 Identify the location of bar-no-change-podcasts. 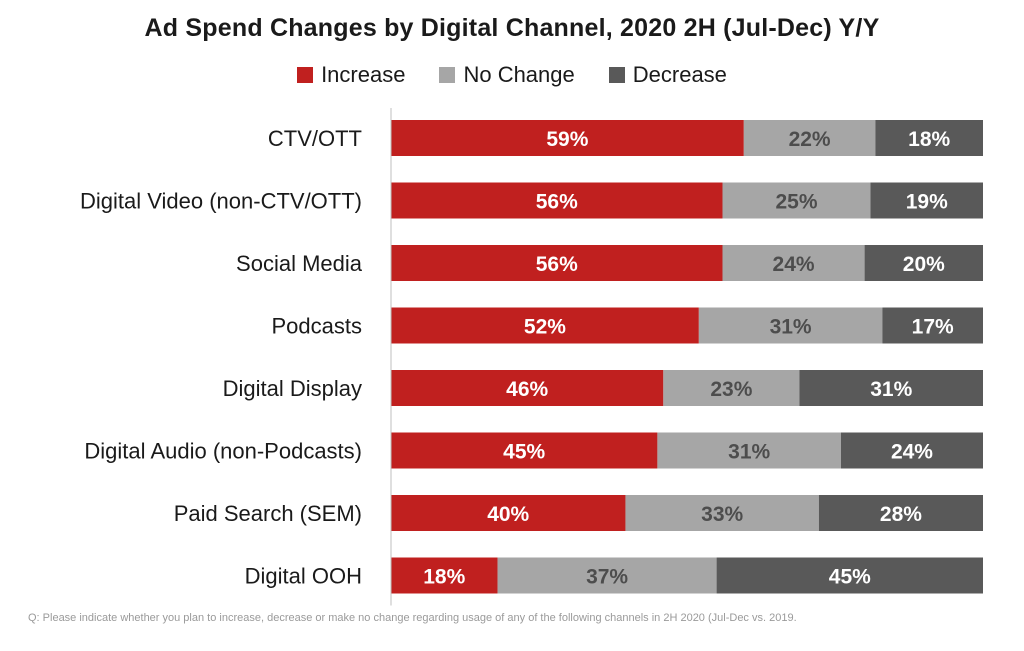
(790, 325).